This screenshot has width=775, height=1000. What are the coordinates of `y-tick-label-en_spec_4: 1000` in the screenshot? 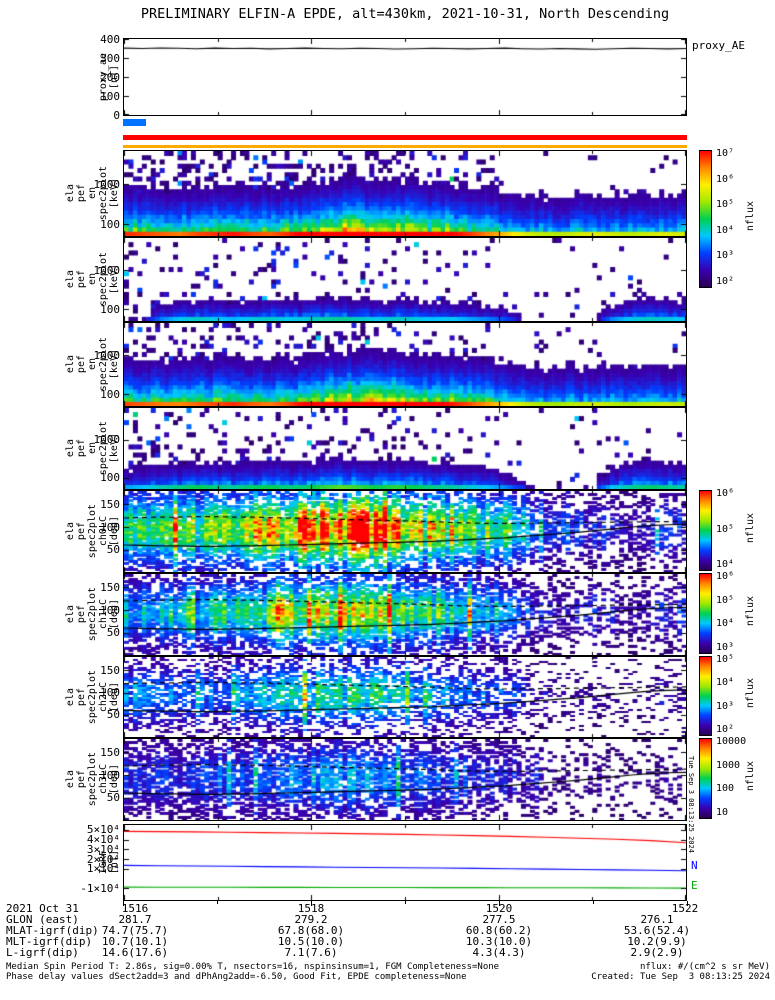 It's located at (107, 440).